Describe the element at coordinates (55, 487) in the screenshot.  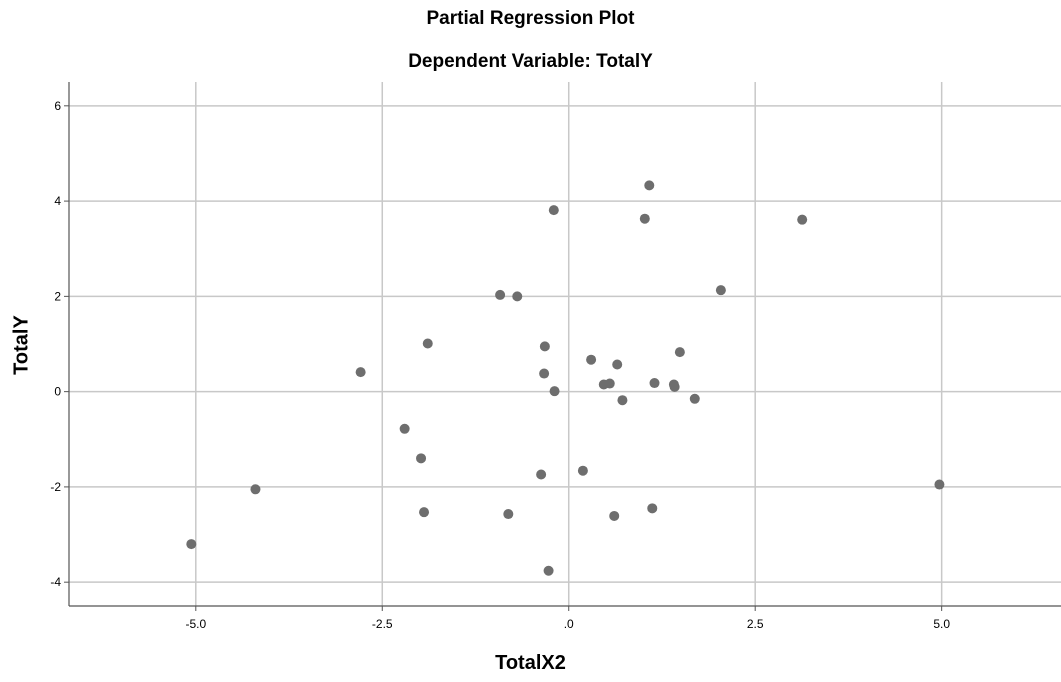
I see `y-tick-label: -2` at that location.